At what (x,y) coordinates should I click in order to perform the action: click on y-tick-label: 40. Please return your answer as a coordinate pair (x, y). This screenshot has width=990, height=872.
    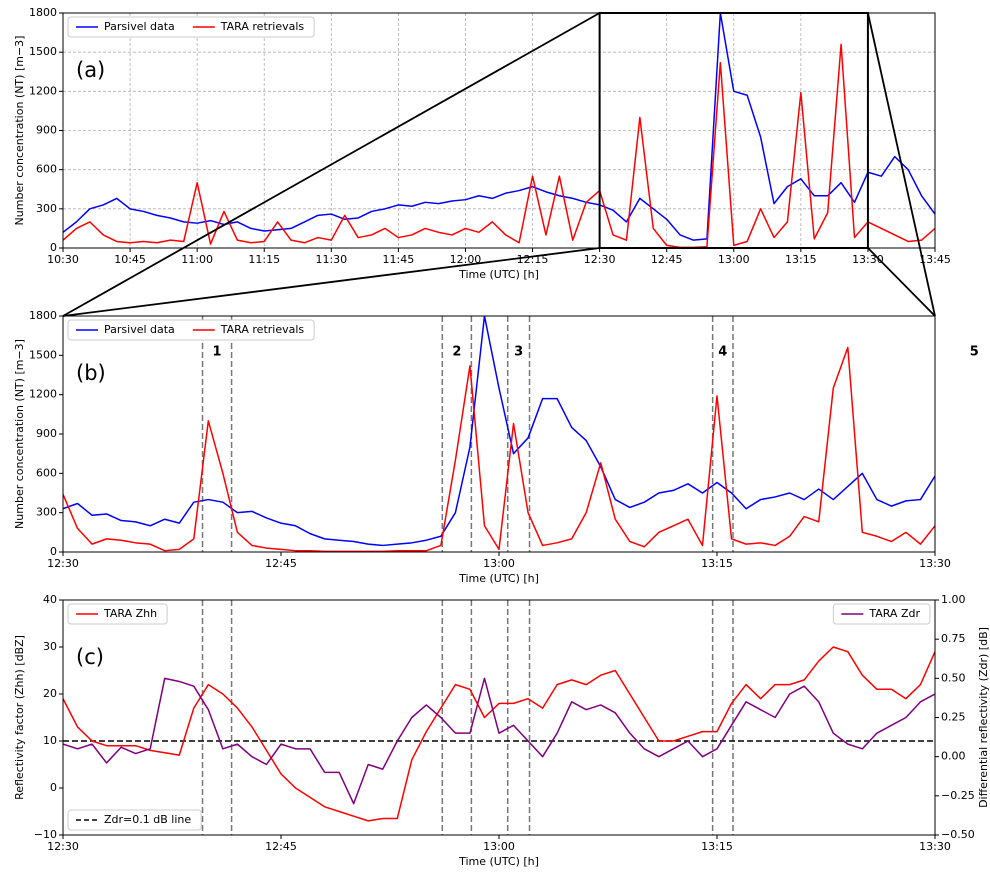
    Looking at the image, I should click on (50, 599).